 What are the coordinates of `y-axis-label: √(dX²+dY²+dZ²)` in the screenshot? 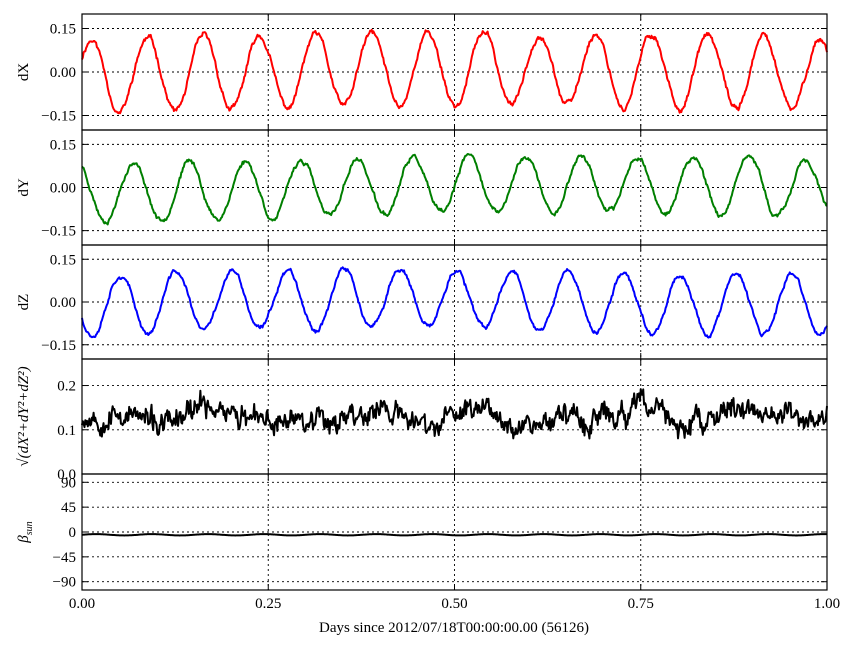 It's located at (24, 416).